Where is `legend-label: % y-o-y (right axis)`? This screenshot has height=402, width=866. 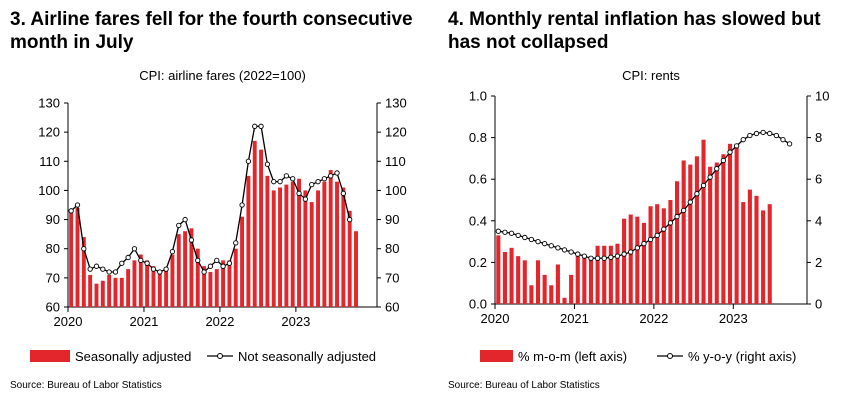 legend-label: % y-o-y (right axis) is located at coordinates (742, 356).